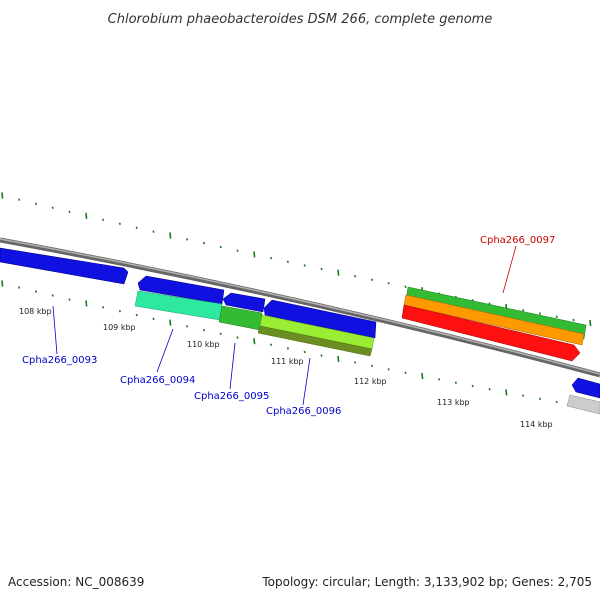  I want to click on gene-label-cpha266-0095: Cpha266_0095, so click(231, 396).